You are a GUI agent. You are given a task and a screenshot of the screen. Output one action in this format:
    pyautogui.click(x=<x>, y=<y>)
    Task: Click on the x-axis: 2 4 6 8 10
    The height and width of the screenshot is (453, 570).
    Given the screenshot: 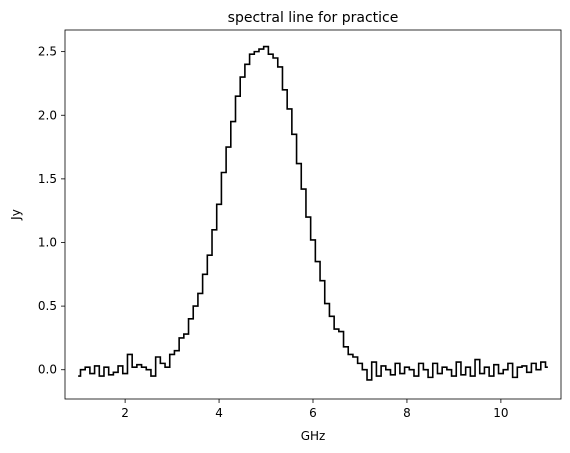 What is the action you would take?
    pyautogui.click(x=315, y=409)
    